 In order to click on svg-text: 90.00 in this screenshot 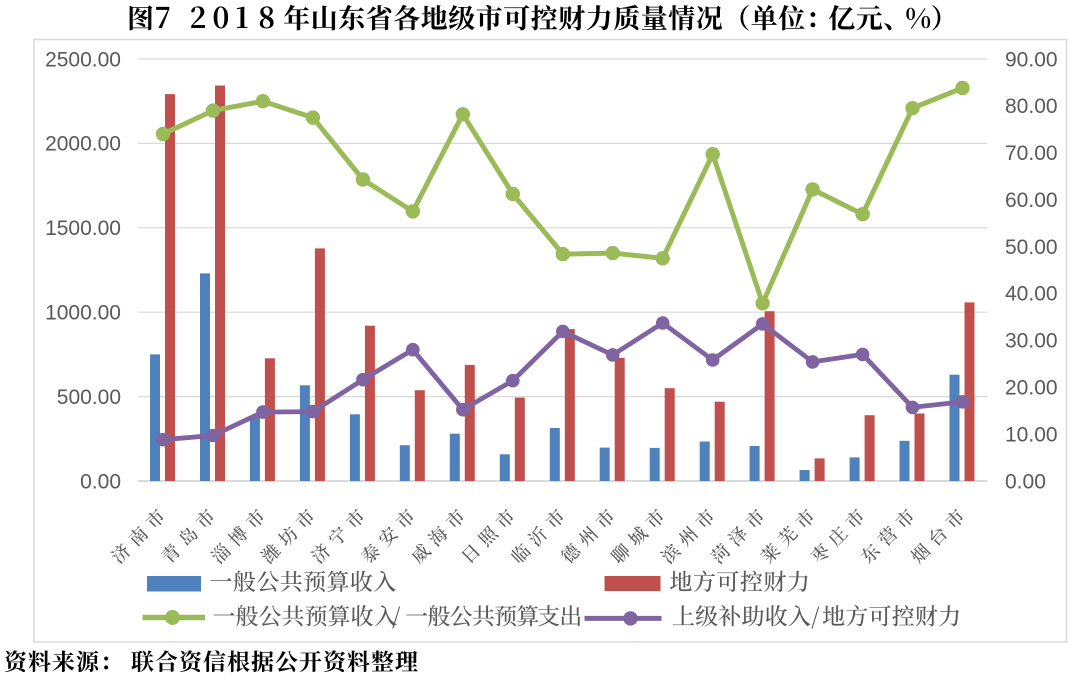, I will do `click(1031, 59)`.